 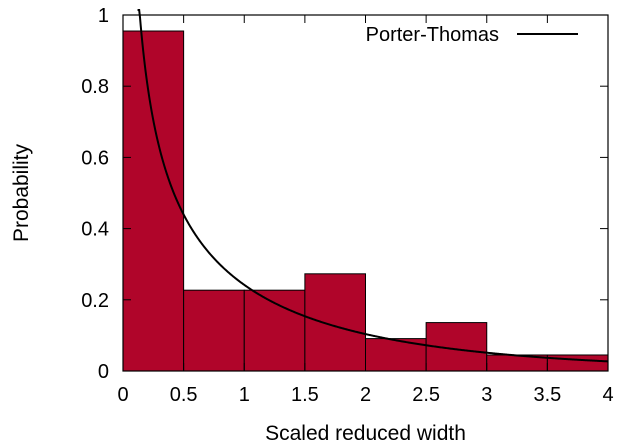 What do you see at coordinates (95, 194) in the screenshot?
I see `y-tick-labels: 0 0.2 0.4 0.6 0.8 1` at bounding box center [95, 194].